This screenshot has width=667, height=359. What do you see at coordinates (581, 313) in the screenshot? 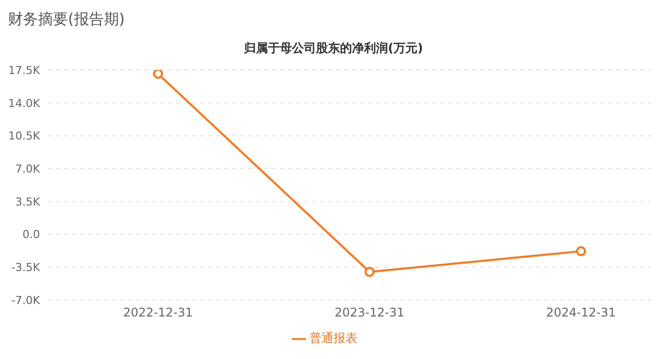
I see `x-tick-label: 2024-12-31` at bounding box center [581, 313].